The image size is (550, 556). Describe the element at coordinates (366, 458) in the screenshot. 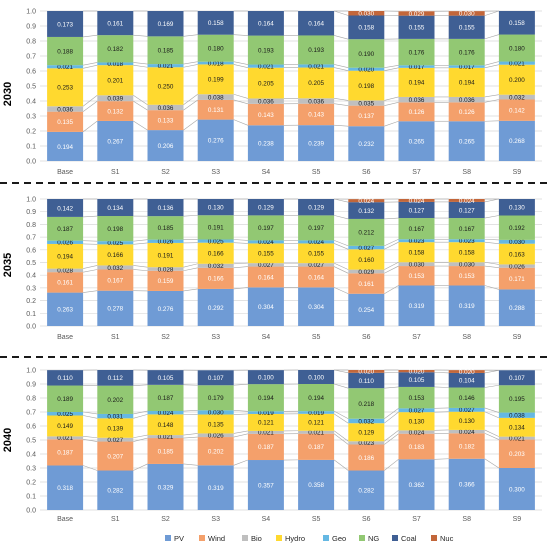

I see `data-label: 0.186` at that location.